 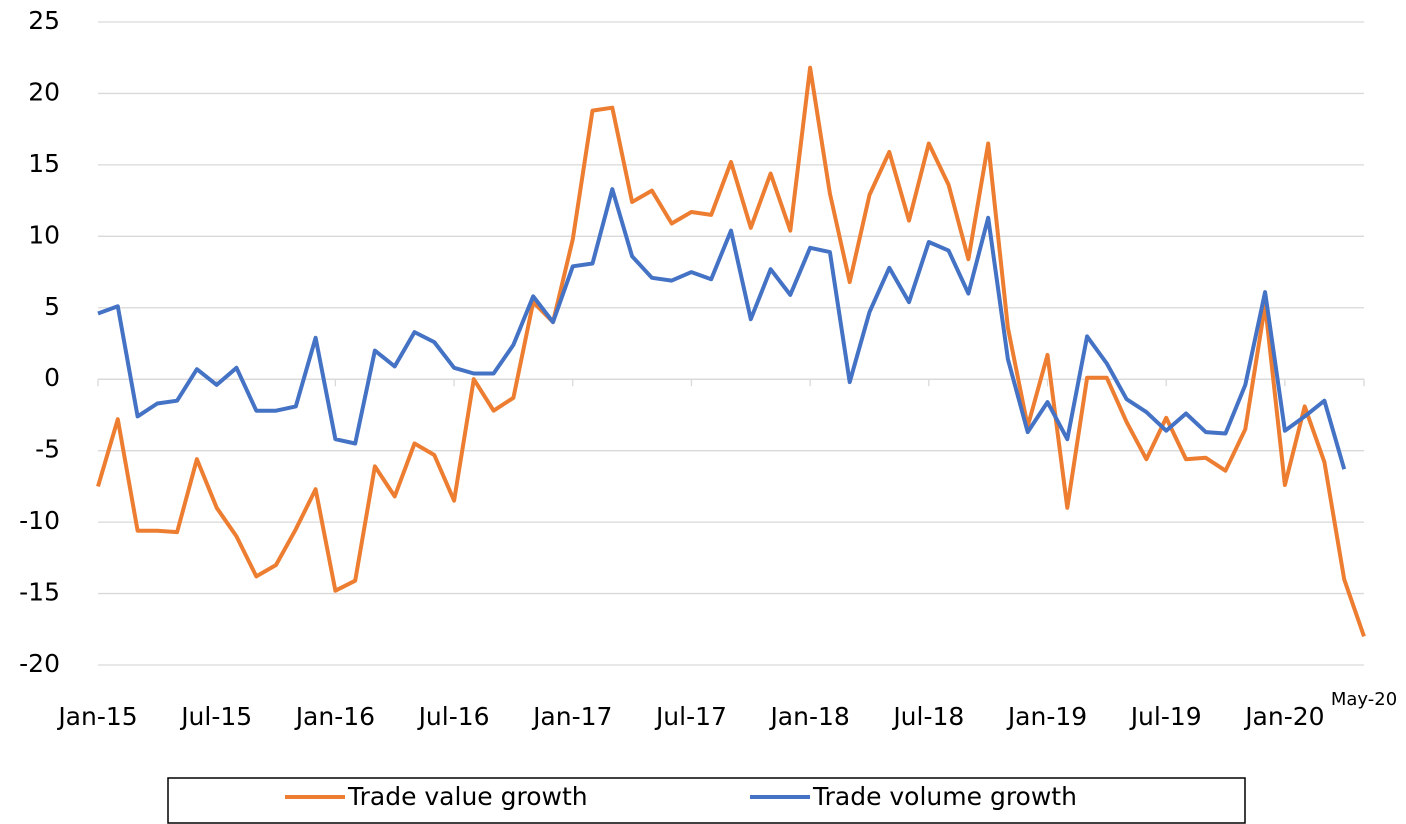 What do you see at coordinates (44, 163) in the screenshot?
I see `y-tick-label: 15` at bounding box center [44, 163].